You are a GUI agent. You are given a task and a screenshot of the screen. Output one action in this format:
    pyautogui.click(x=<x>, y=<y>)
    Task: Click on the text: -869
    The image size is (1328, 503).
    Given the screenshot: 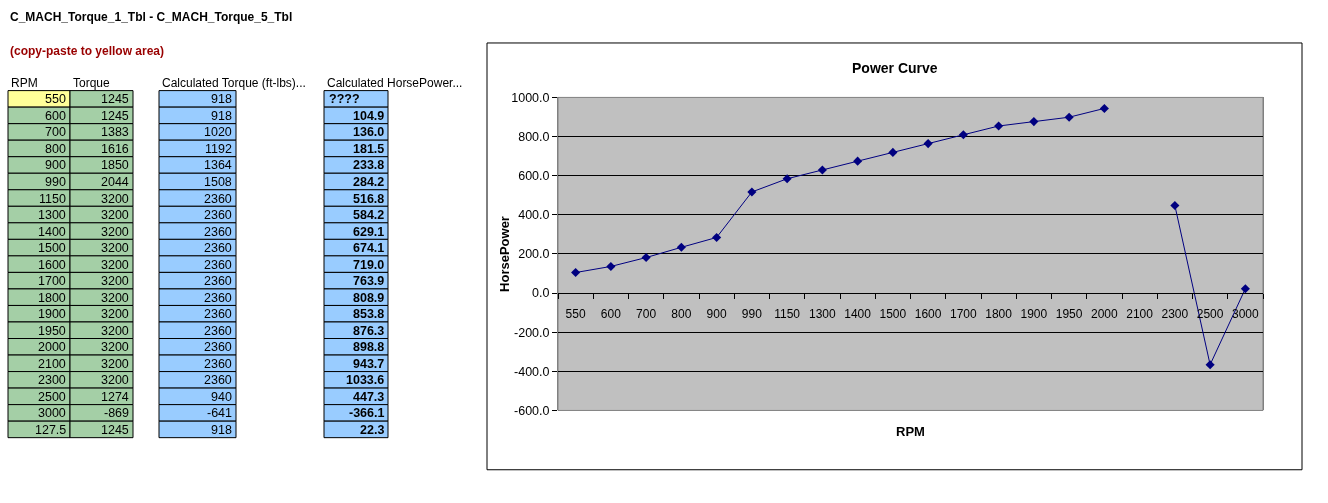 What is the action you would take?
    pyautogui.click(x=117, y=413)
    